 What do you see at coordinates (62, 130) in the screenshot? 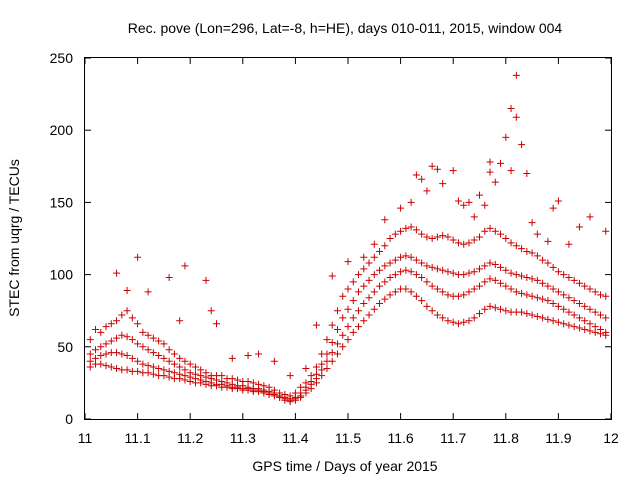
I see `y-tick-label: 200` at bounding box center [62, 130].